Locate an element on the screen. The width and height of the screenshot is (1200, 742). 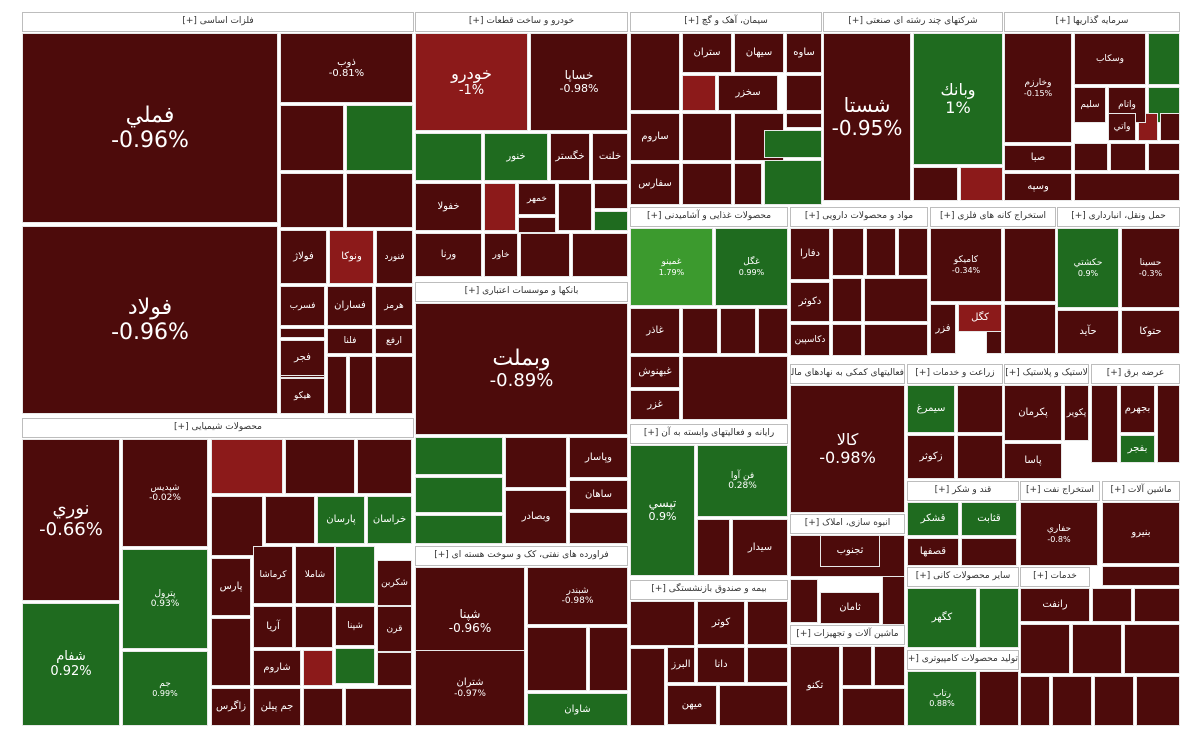
sector-header: عرضه برق [+] is located at coordinates (1135, 374).